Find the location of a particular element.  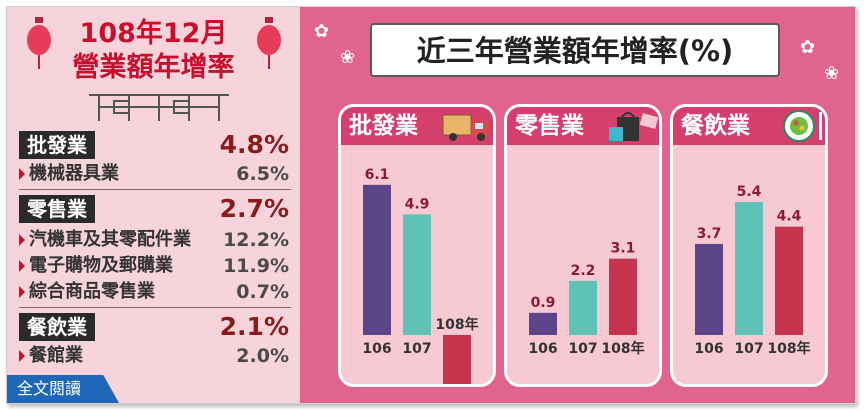

chart-plot-retail: 0.9 106 2.2 107 3.1 108年 is located at coordinates (586, 299).